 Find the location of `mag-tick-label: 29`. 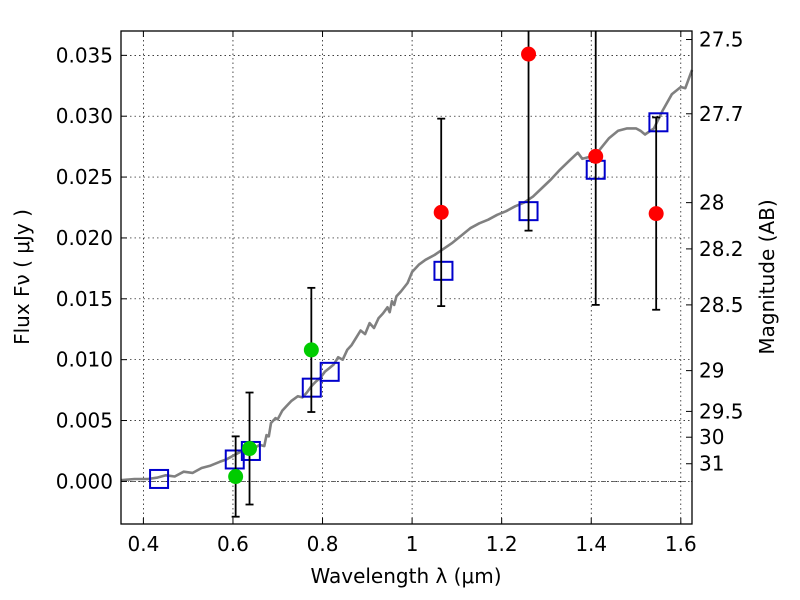

mag-tick-label: 29 is located at coordinates (711, 371).